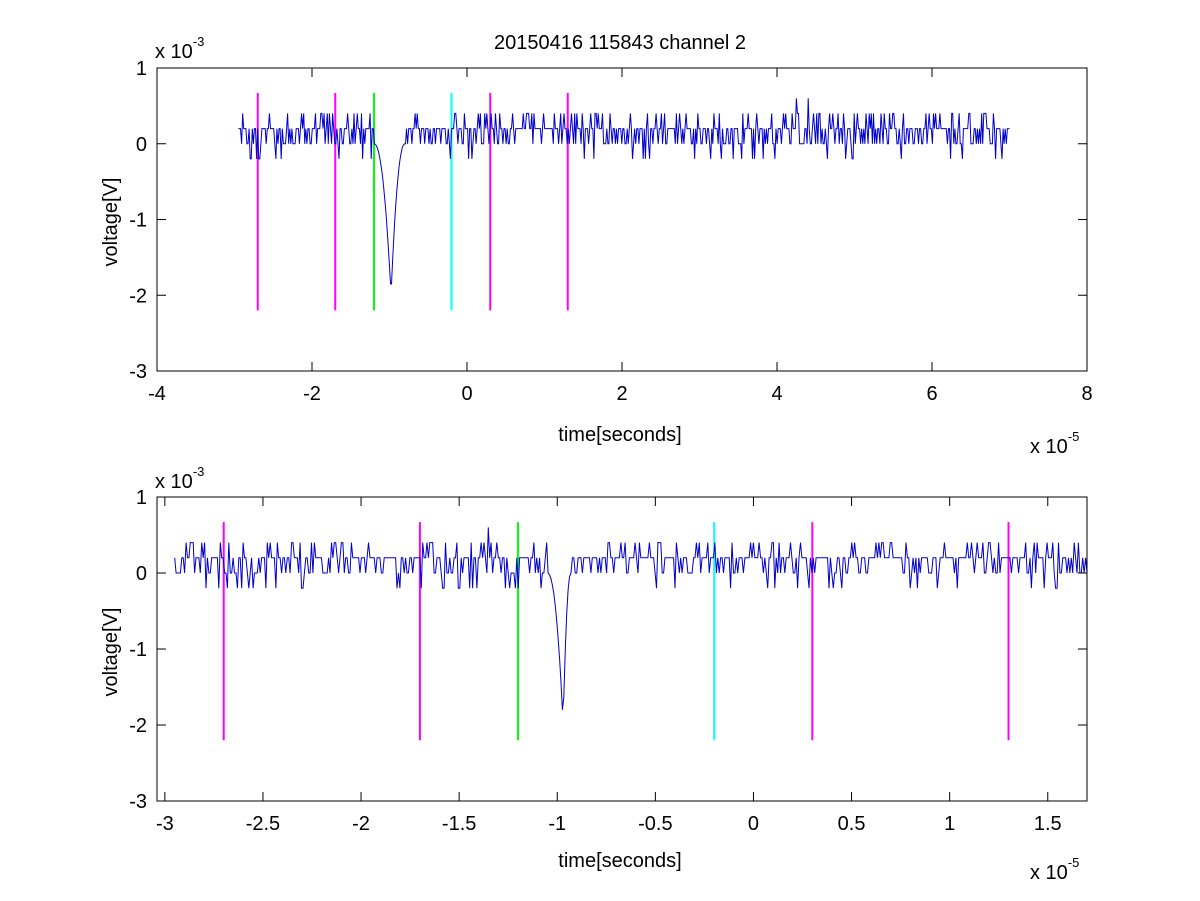  I want to click on x-tick-label: 8, so click(1086, 394).